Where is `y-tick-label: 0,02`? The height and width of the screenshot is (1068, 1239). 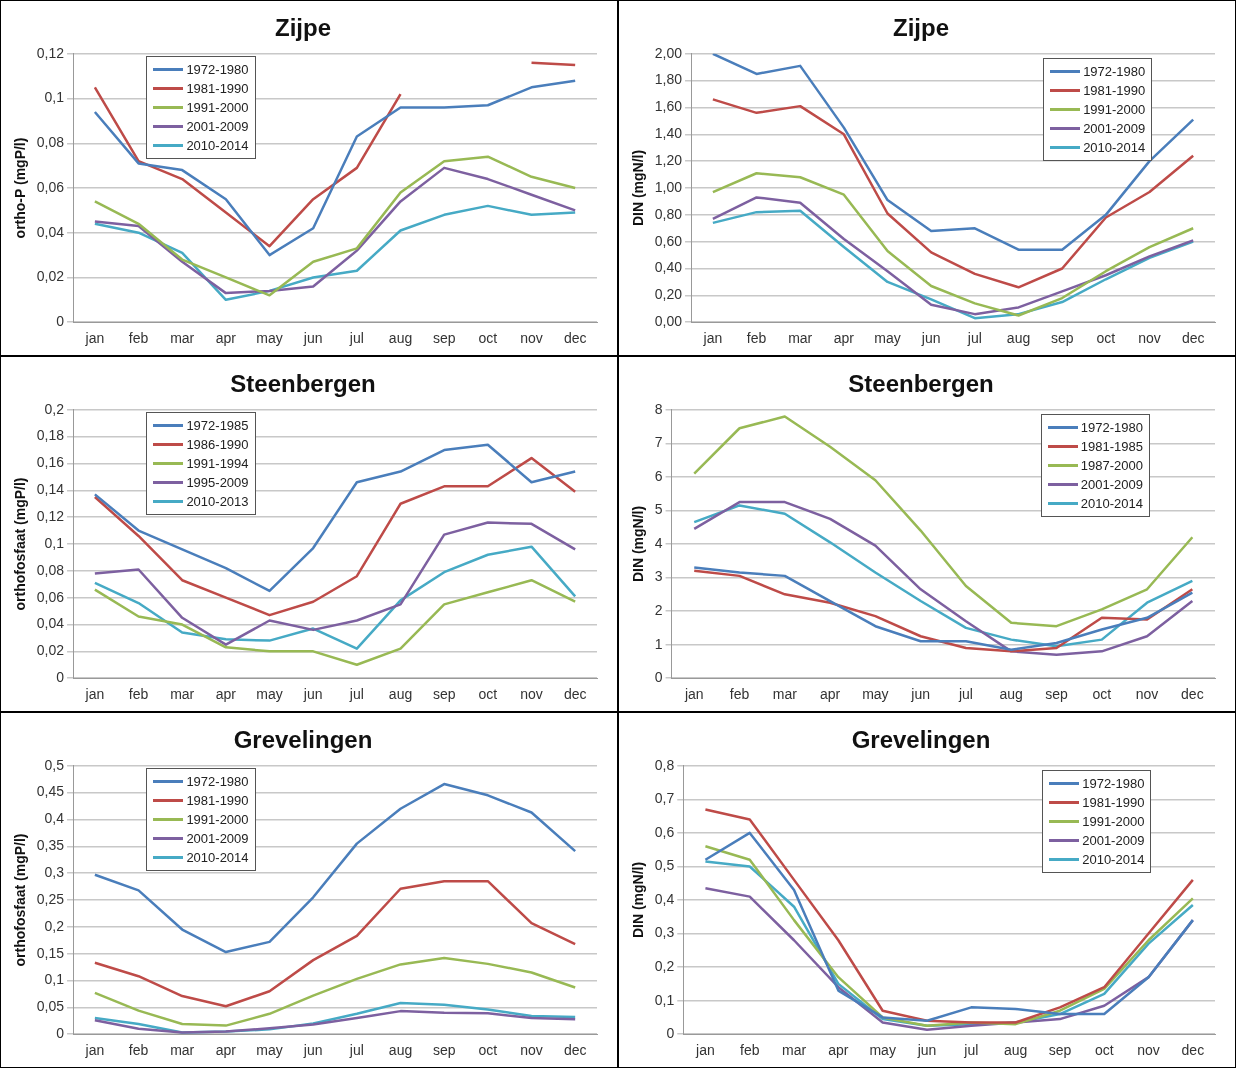 y-tick-label: 0,02 is located at coordinates (50, 650).